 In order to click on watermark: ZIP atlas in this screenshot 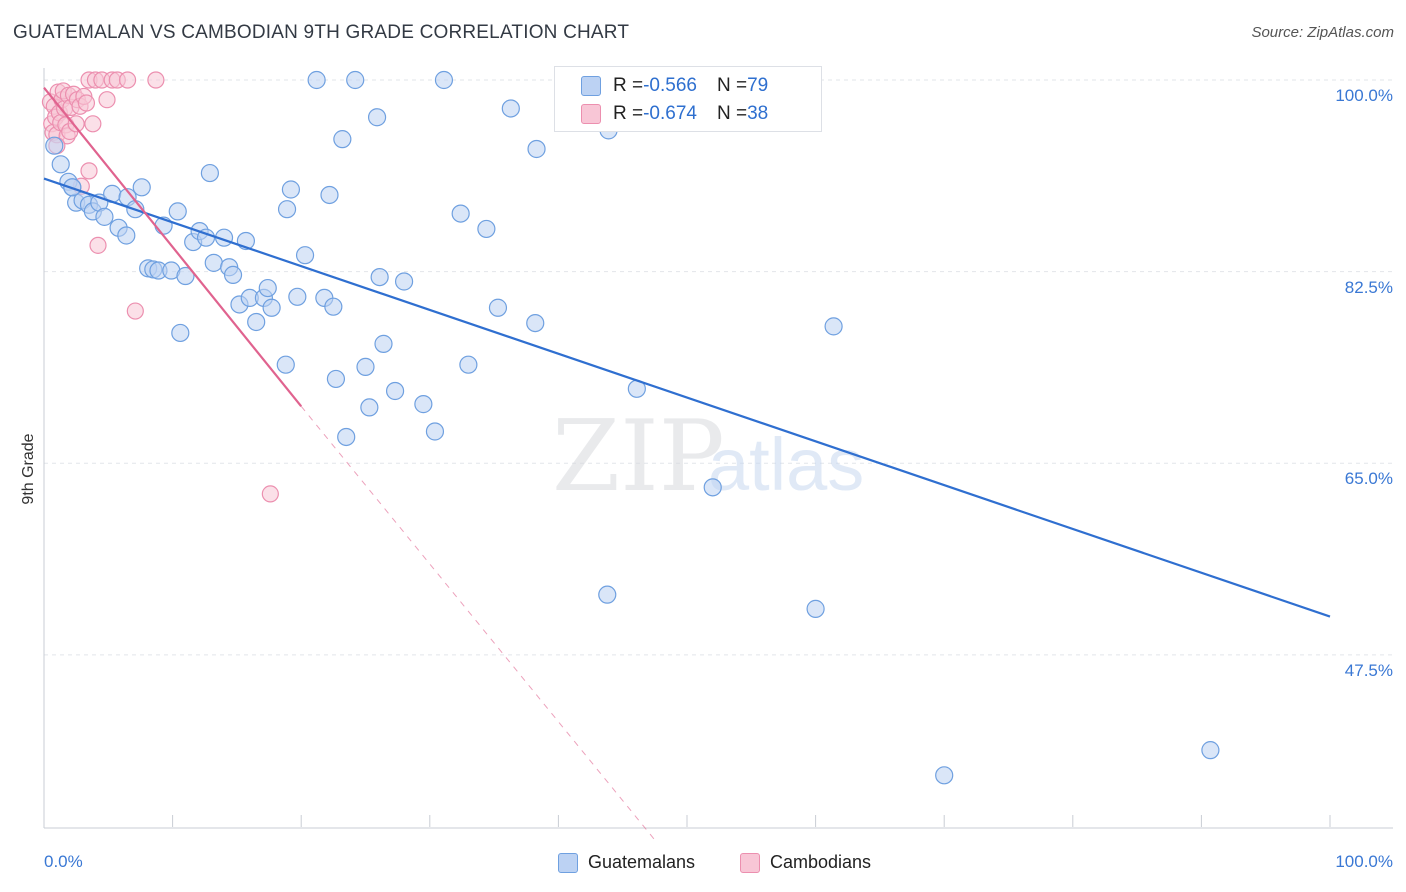, I will do `click(708, 457)`.